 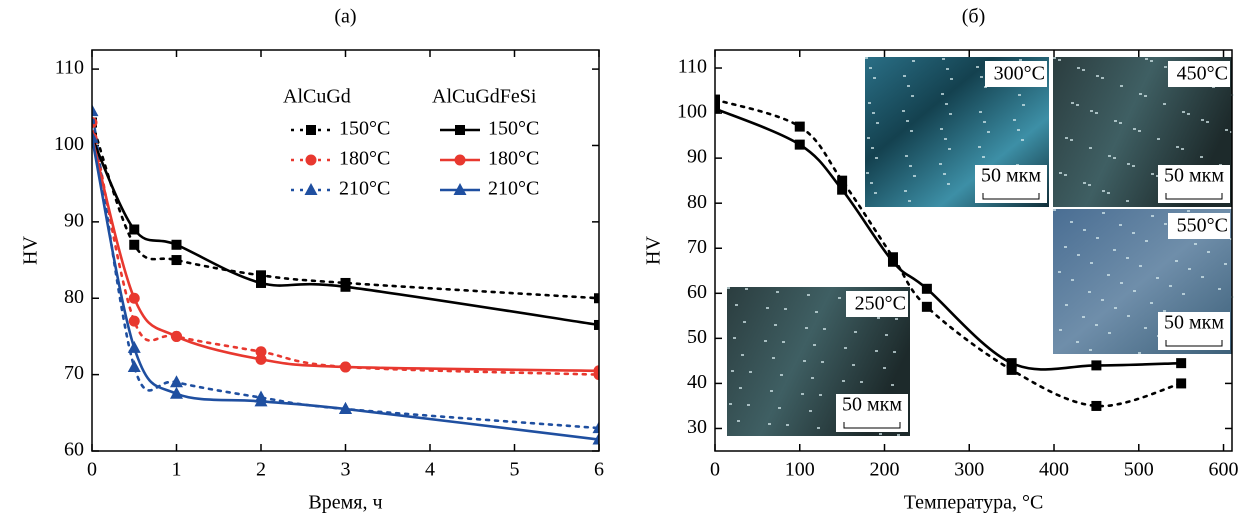 What do you see at coordinates (1054, 470) in the screenshot?
I see `x-tick-label: 400` at bounding box center [1054, 470].